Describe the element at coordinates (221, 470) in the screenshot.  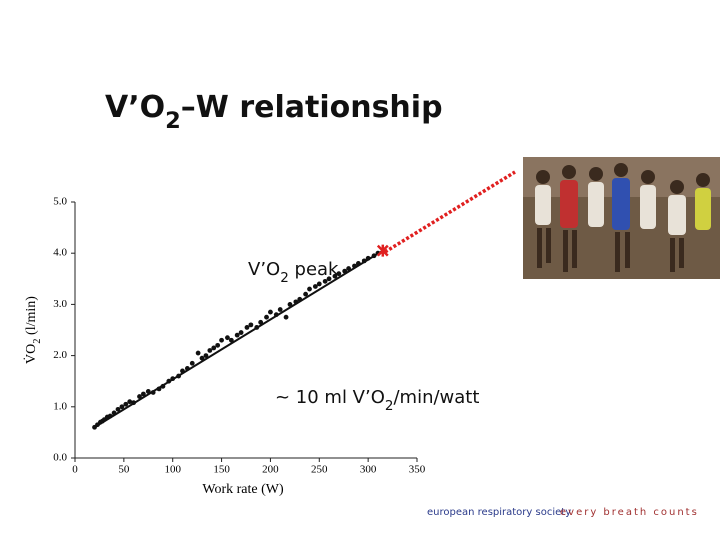
I see `x-tick-label: 150` at that location.